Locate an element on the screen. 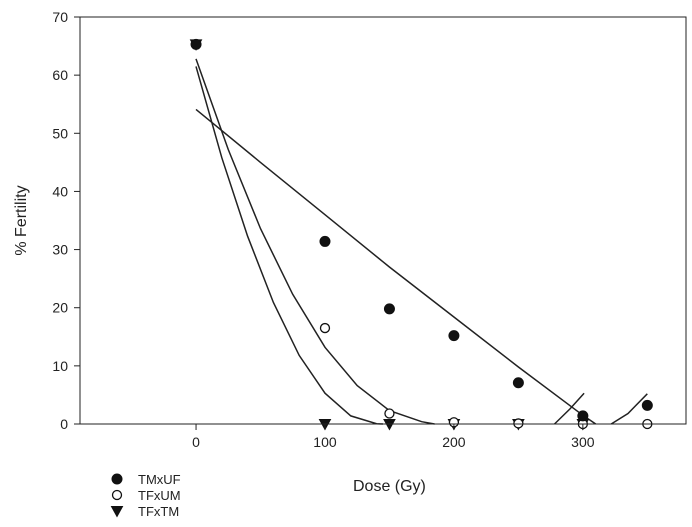 This screenshot has width=692, height=527. y-tick-label: 20 is located at coordinates (60, 308).